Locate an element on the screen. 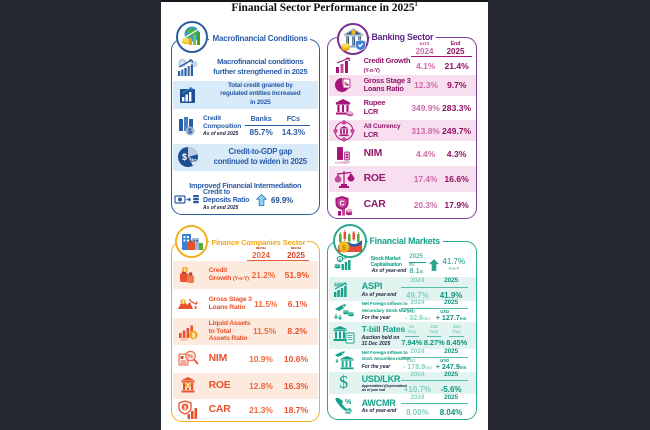 The height and width of the screenshot is (430, 650). svg-text: 3 is located at coordinates (182, 302).